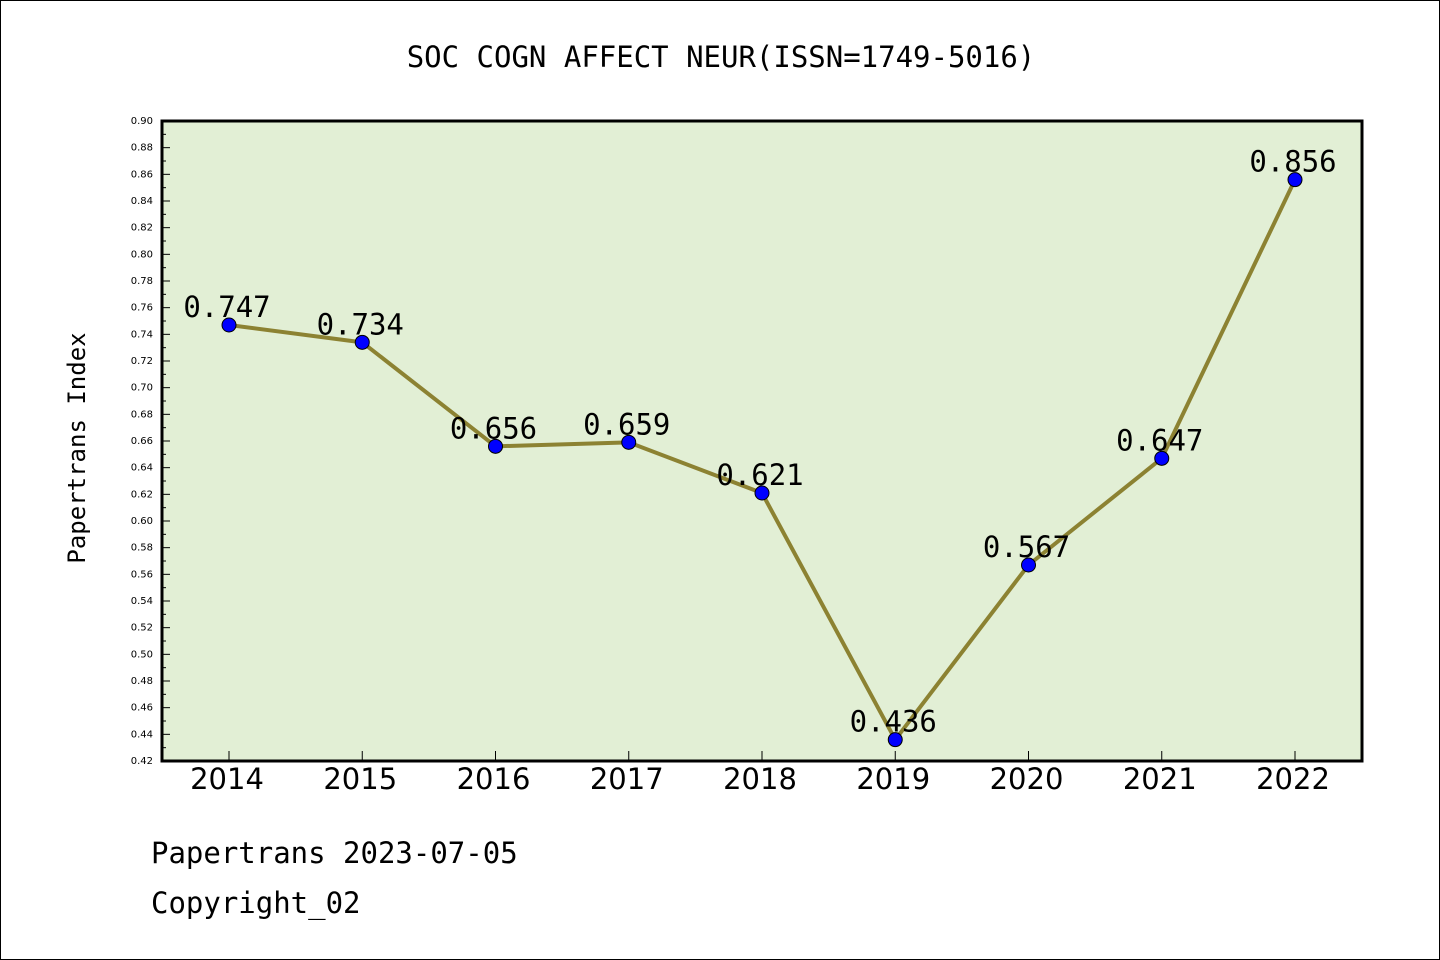  Describe the element at coordinates (1026, 547) in the screenshot. I see `data-label: 0.567` at that location.